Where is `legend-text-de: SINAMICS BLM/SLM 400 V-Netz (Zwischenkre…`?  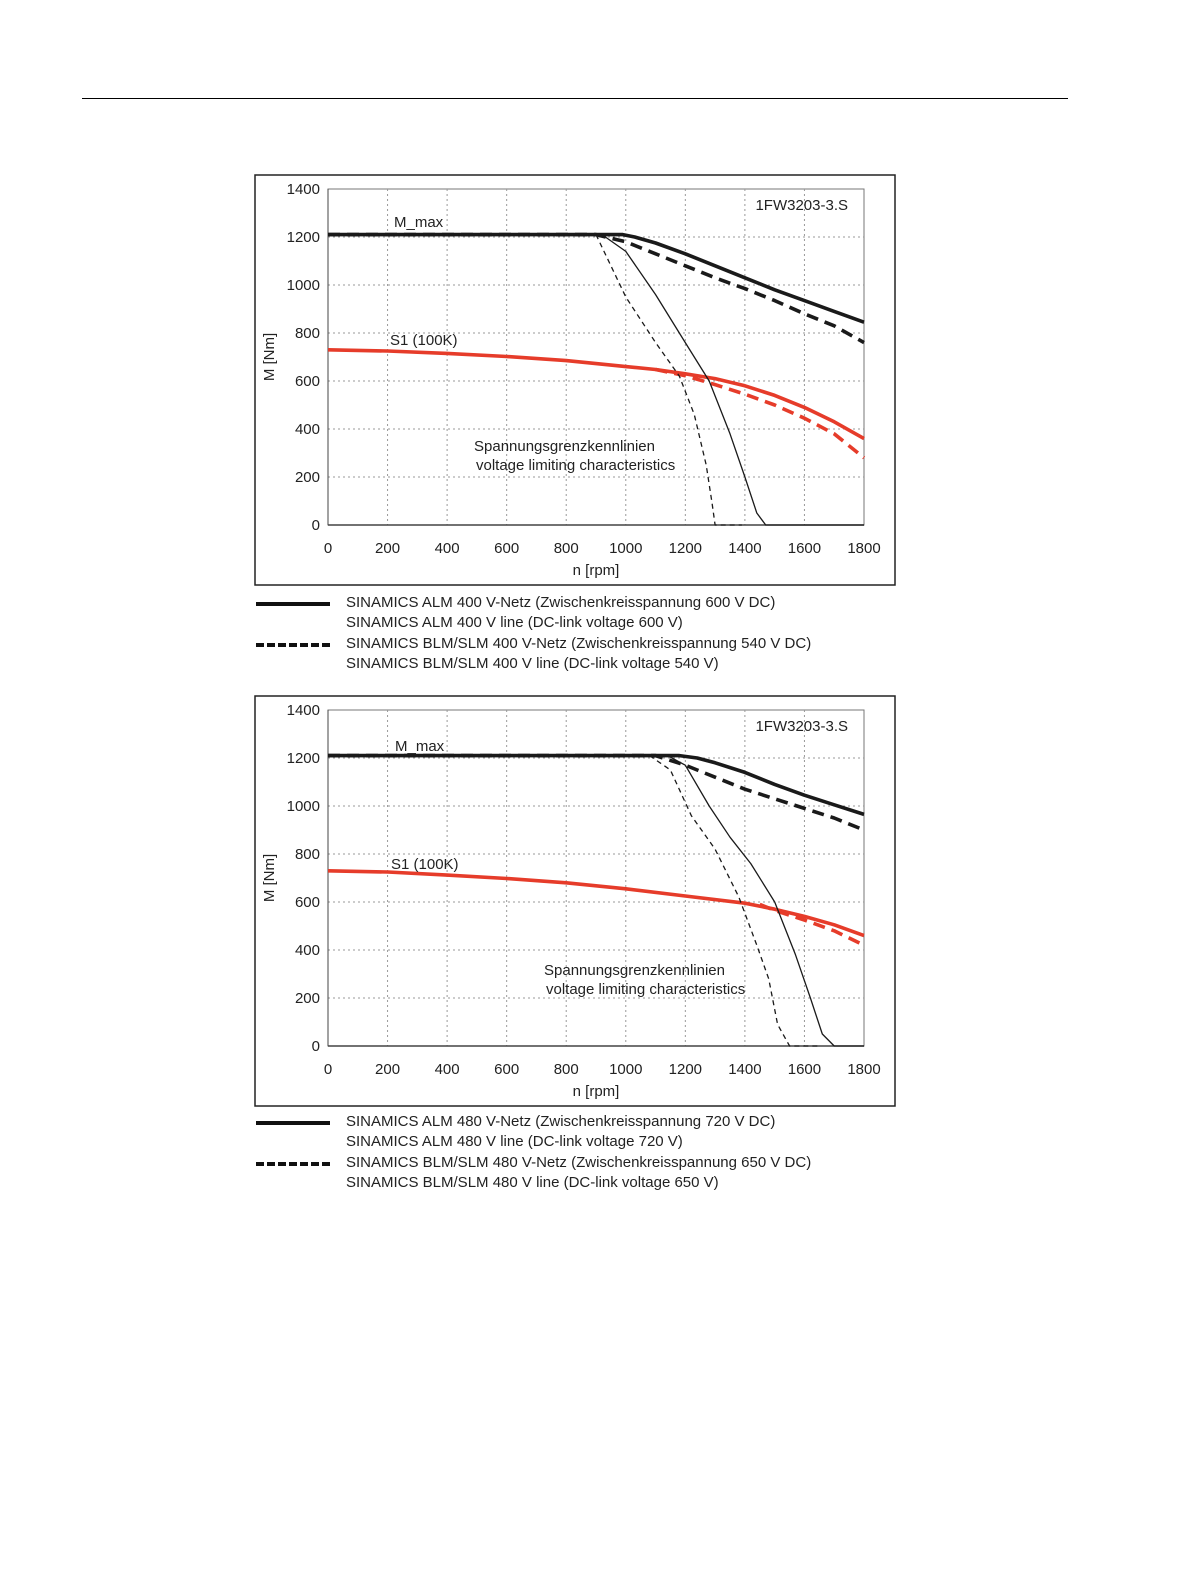 legend-text-de: SINAMICS BLM/SLM 400 V-Netz (Zwischenkre… is located at coordinates (579, 643).